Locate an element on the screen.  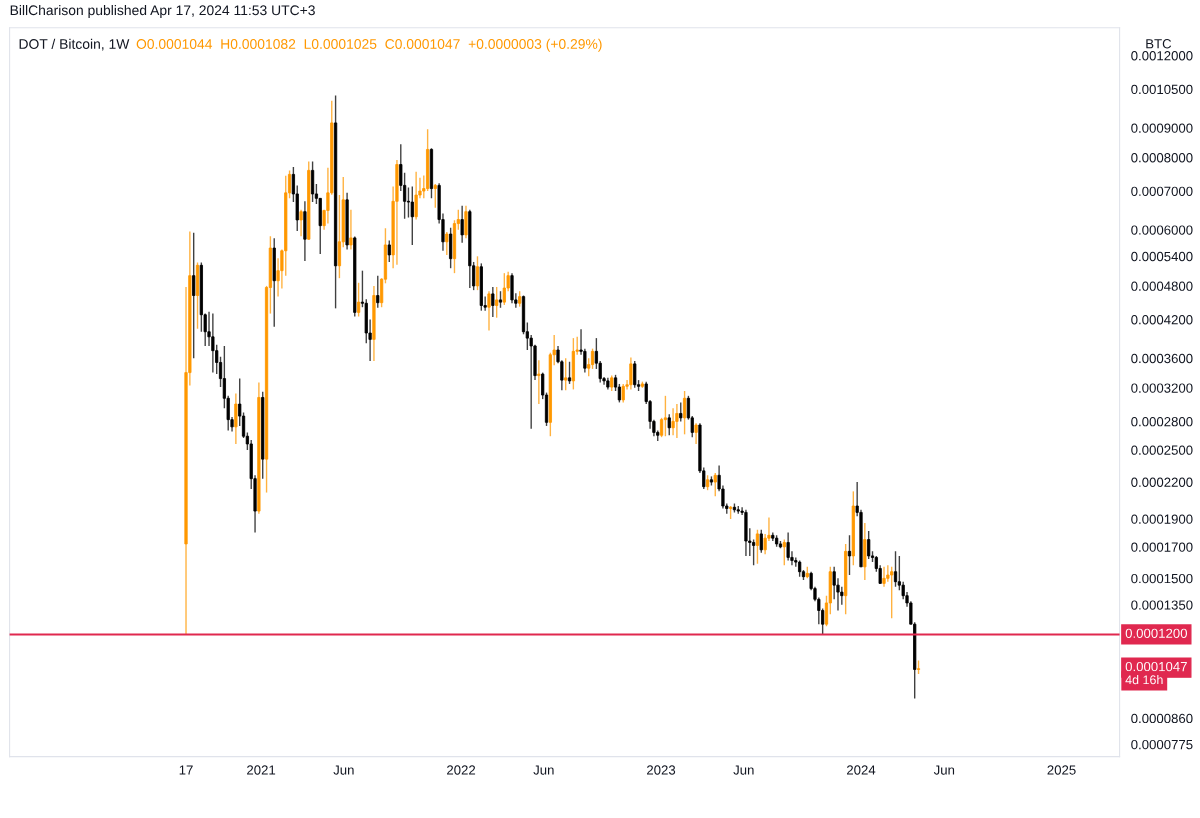
y-tick-label: 0.0003200 is located at coordinates (1162, 388).